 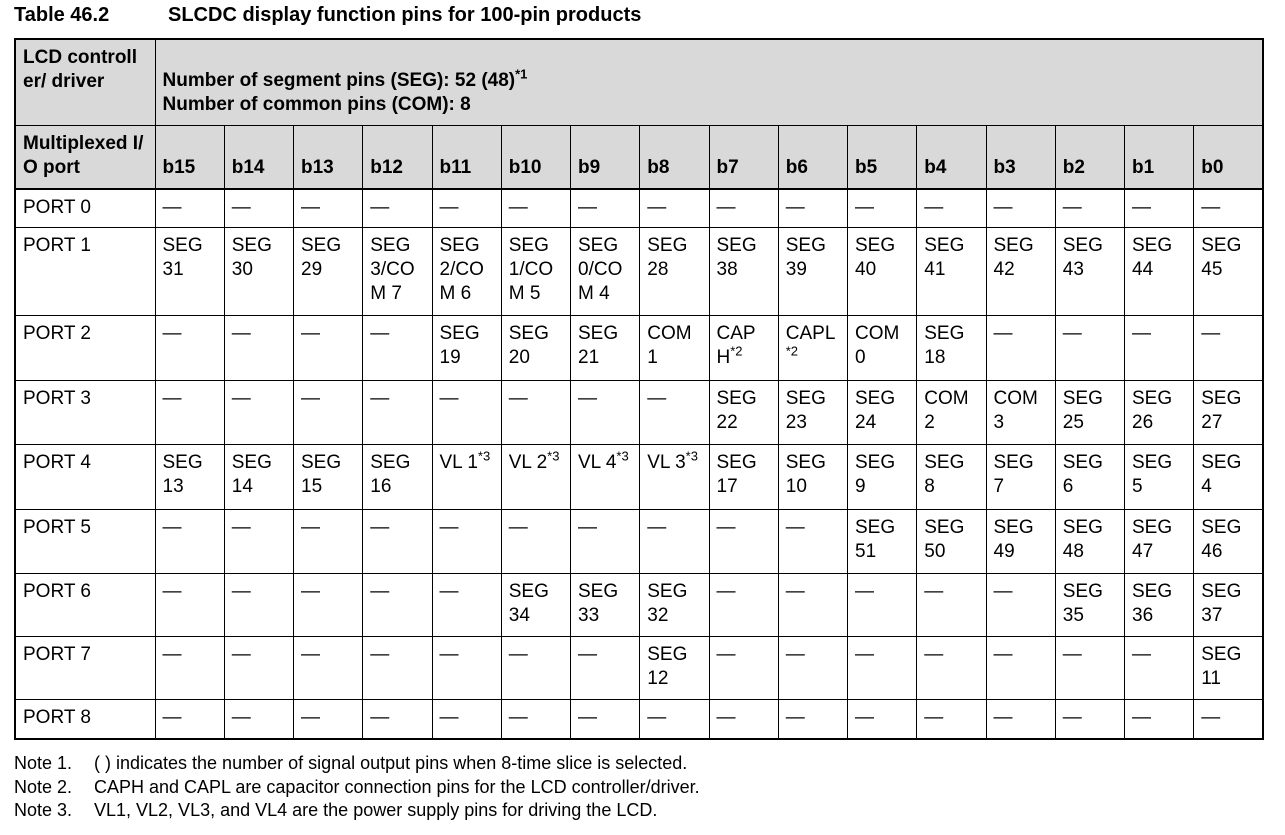 What do you see at coordinates (813, 476) in the screenshot?
I see `pin-cell: SEG 10` at bounding box center [813, 476].